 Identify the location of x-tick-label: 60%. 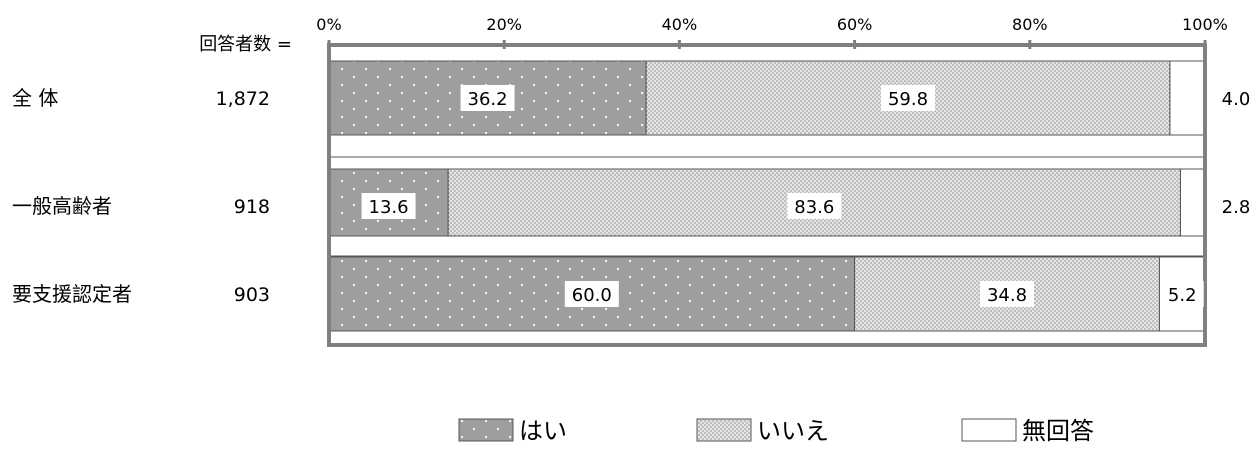
(855, 24).